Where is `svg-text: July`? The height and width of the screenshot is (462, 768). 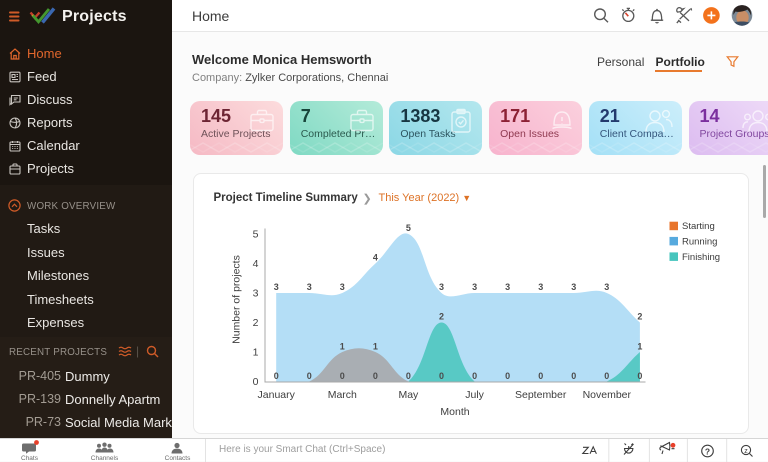 svg-text: July is located at coordinates (474, 395).